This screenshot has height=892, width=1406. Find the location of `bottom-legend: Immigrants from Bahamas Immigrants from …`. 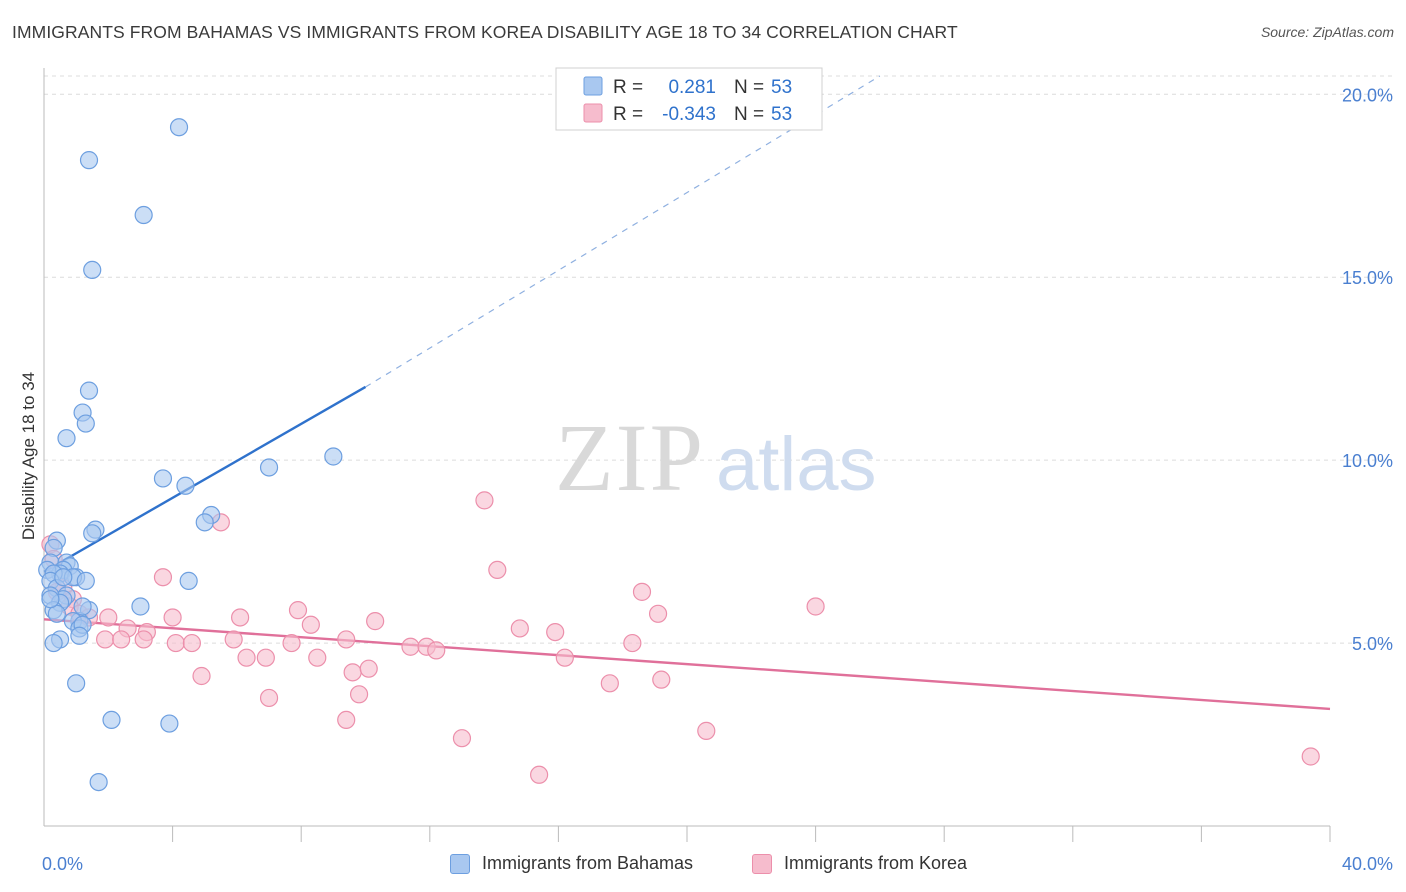

bottom-legend: Immigrants from Bahamas Immigrants from … is located at coordinates (703, 865).